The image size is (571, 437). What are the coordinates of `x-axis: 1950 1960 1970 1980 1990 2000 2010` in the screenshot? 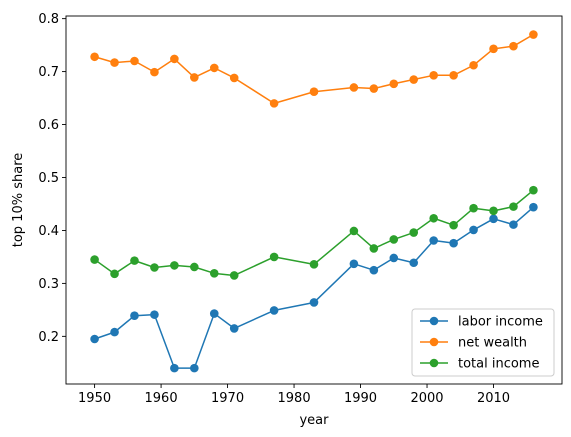 It's located at (294, 395).